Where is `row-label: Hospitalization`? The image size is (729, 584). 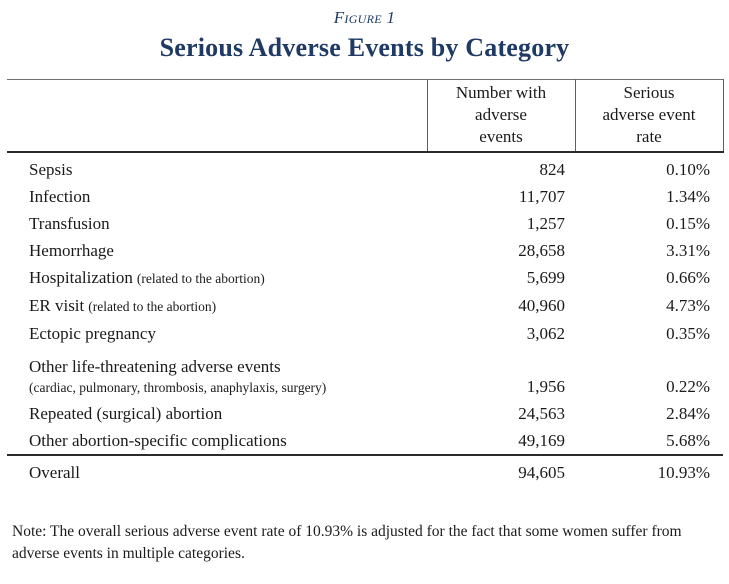 row-label: Hospitalization is located at coordinates (81, 277).